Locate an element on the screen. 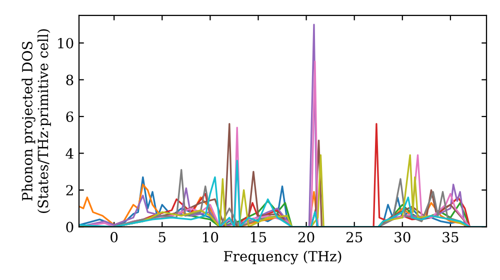 Image resolution: width=500 pixels, height=280 pixels. x-tick-label: 35 is located at coordinates (450, 237).